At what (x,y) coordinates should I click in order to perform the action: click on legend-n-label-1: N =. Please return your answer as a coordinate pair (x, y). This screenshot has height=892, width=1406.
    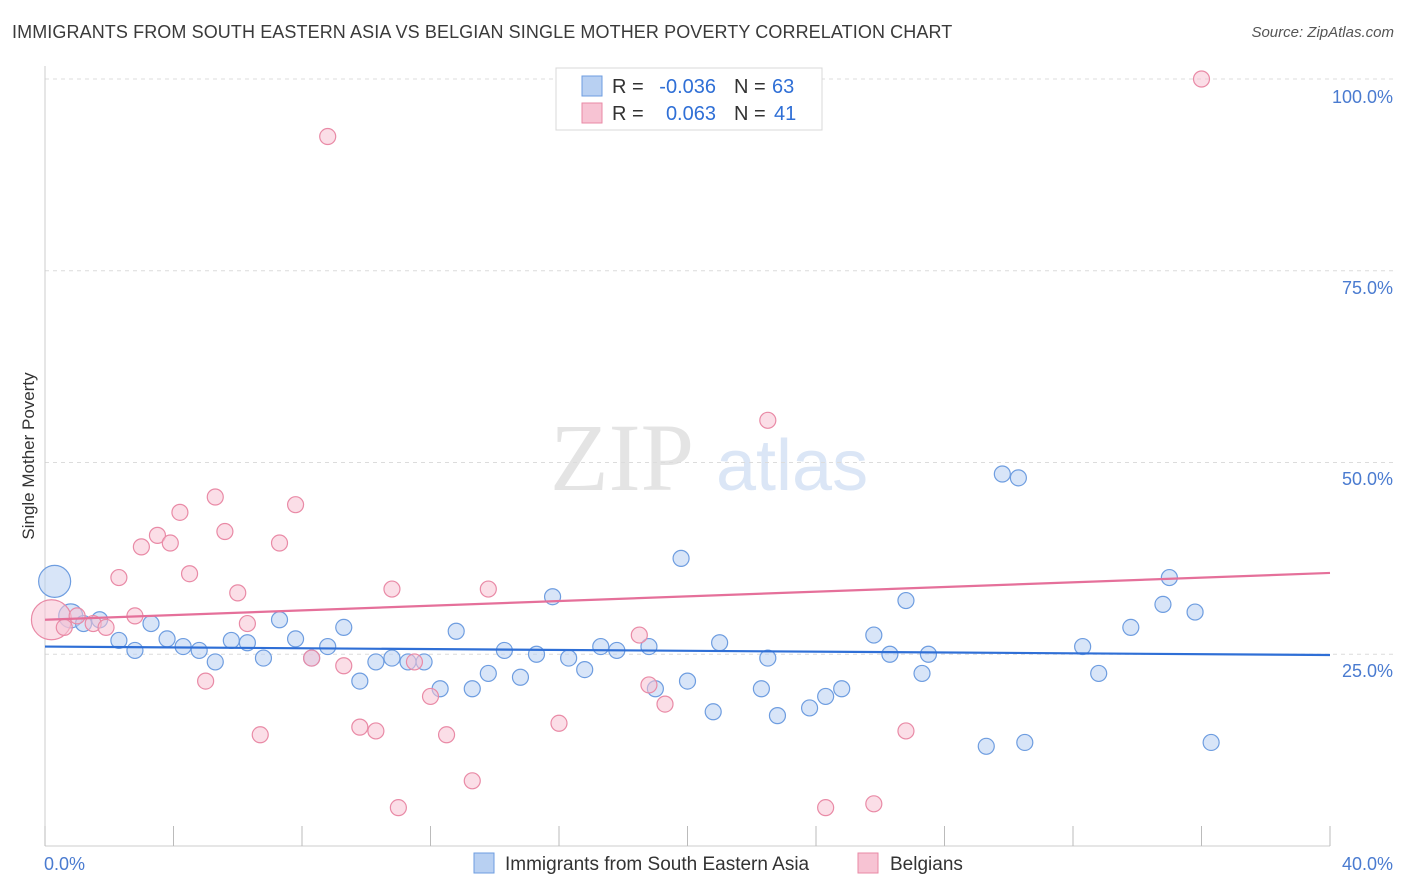
    Looking at the image, I should click on (750, 87).